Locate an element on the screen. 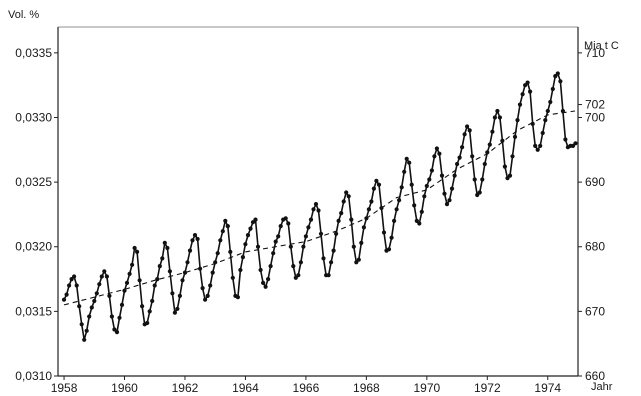 Image resolution: width=641 pixels, height=396 pixels. right-tick-label-1: 670 is located at coordinates (595, 311).